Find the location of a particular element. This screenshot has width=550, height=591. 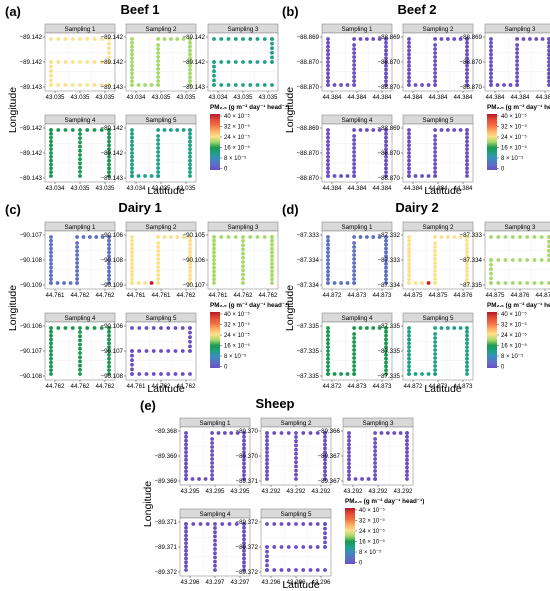

y-tick-label: −89.372 is located at coordinates (246, 547).